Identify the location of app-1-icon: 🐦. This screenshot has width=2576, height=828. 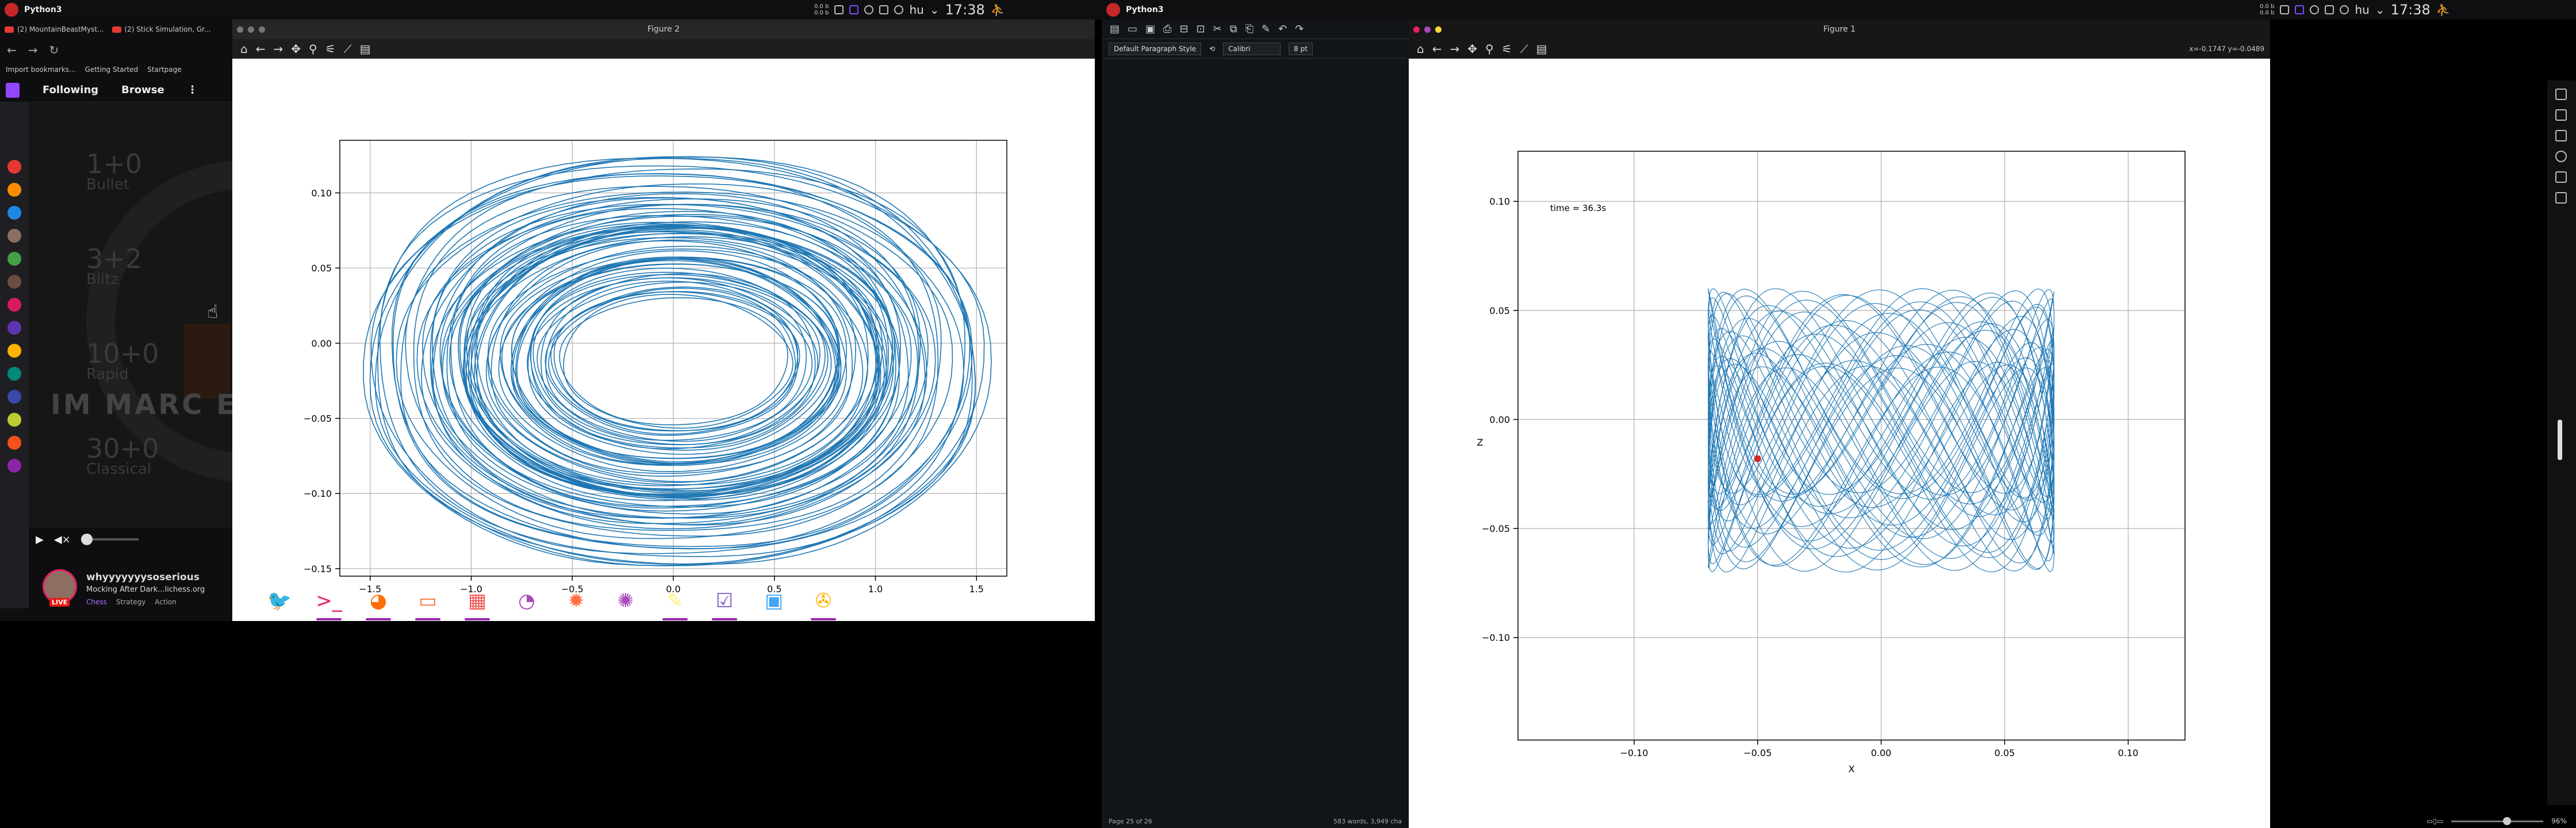
(279, 600).